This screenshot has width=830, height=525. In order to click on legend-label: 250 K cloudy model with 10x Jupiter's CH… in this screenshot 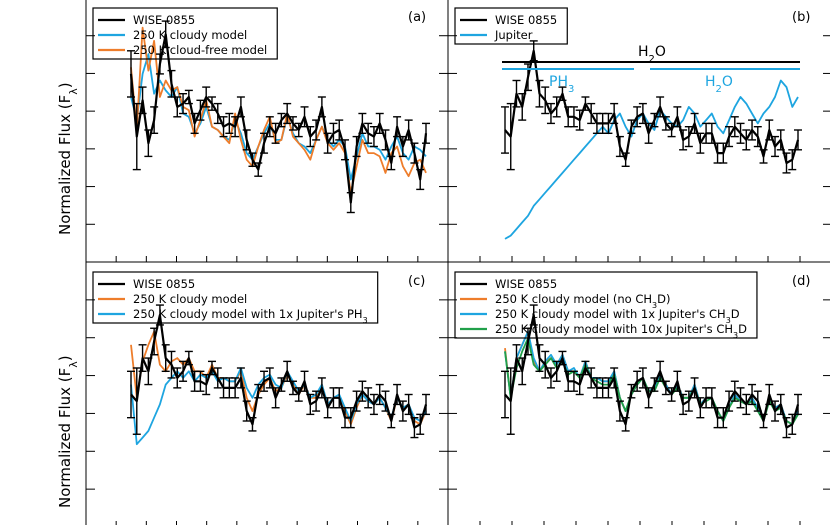, I will do `click(621, 331)`.